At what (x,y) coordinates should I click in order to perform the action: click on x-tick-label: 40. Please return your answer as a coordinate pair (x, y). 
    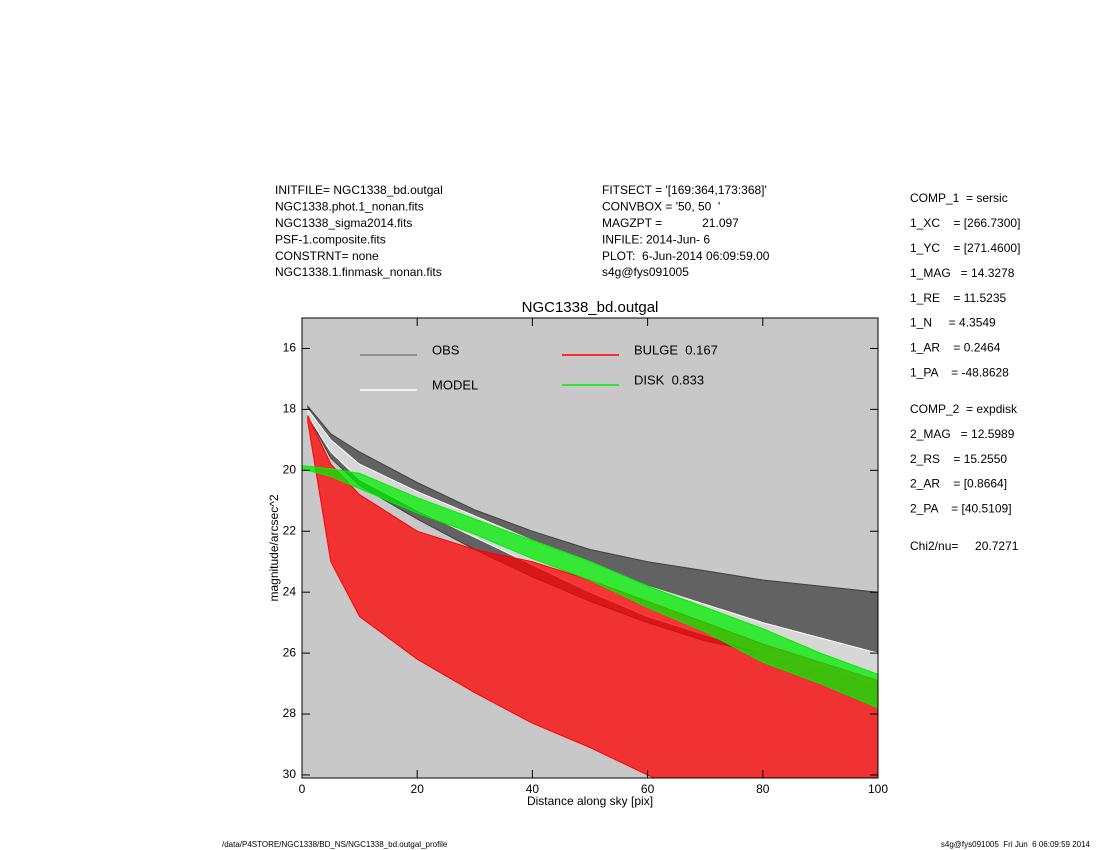
    Looking at the image, I should click on (533, 789).